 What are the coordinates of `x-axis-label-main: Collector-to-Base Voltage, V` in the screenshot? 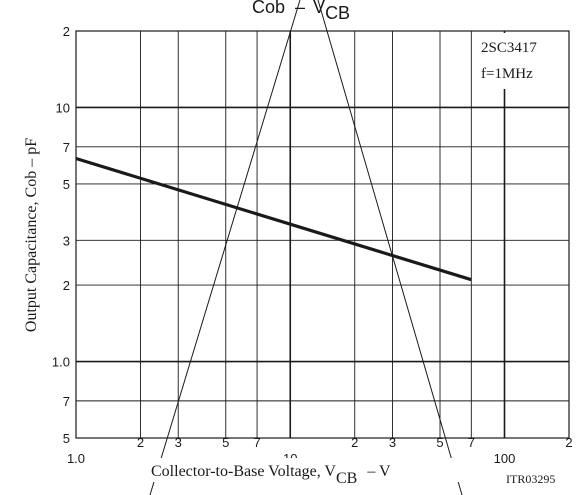 It's located at (243, 471).